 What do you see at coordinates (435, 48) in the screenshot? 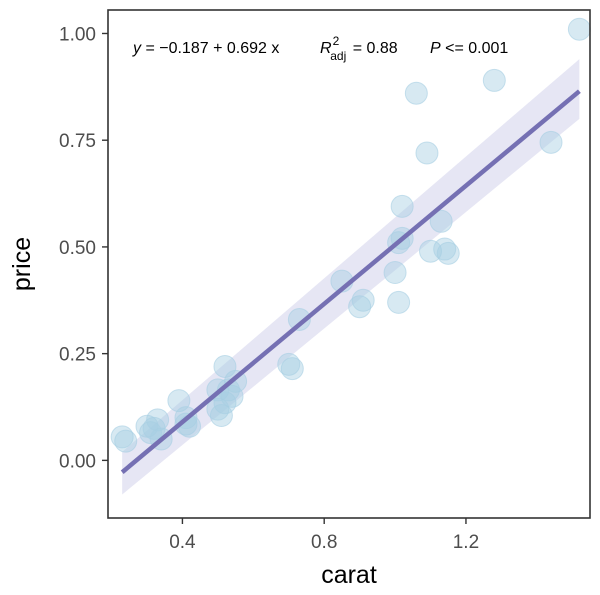
I see `p-value-symbol: P` at bounding box center [435, 48].